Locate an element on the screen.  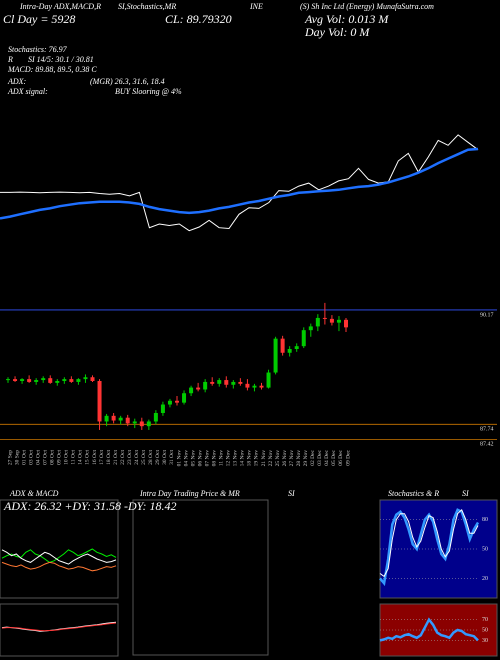
x-tick-label: 13 Nov is located at coordinates (236, 458).